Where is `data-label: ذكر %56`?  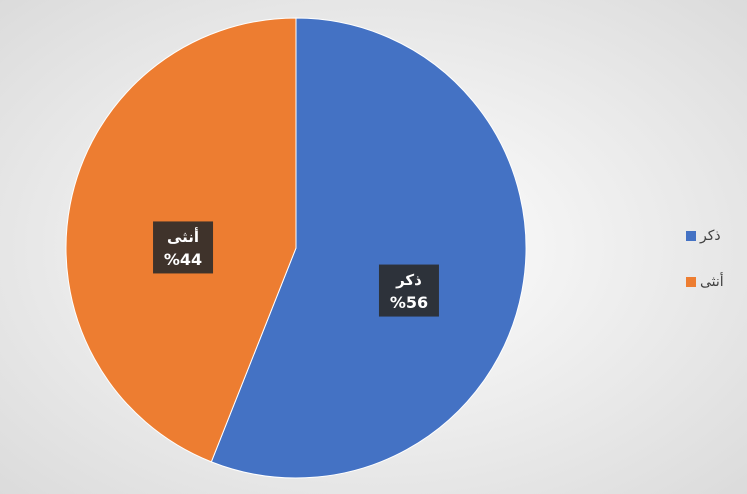
data-label: ذكر %56 is located at coordinates (408, 290).